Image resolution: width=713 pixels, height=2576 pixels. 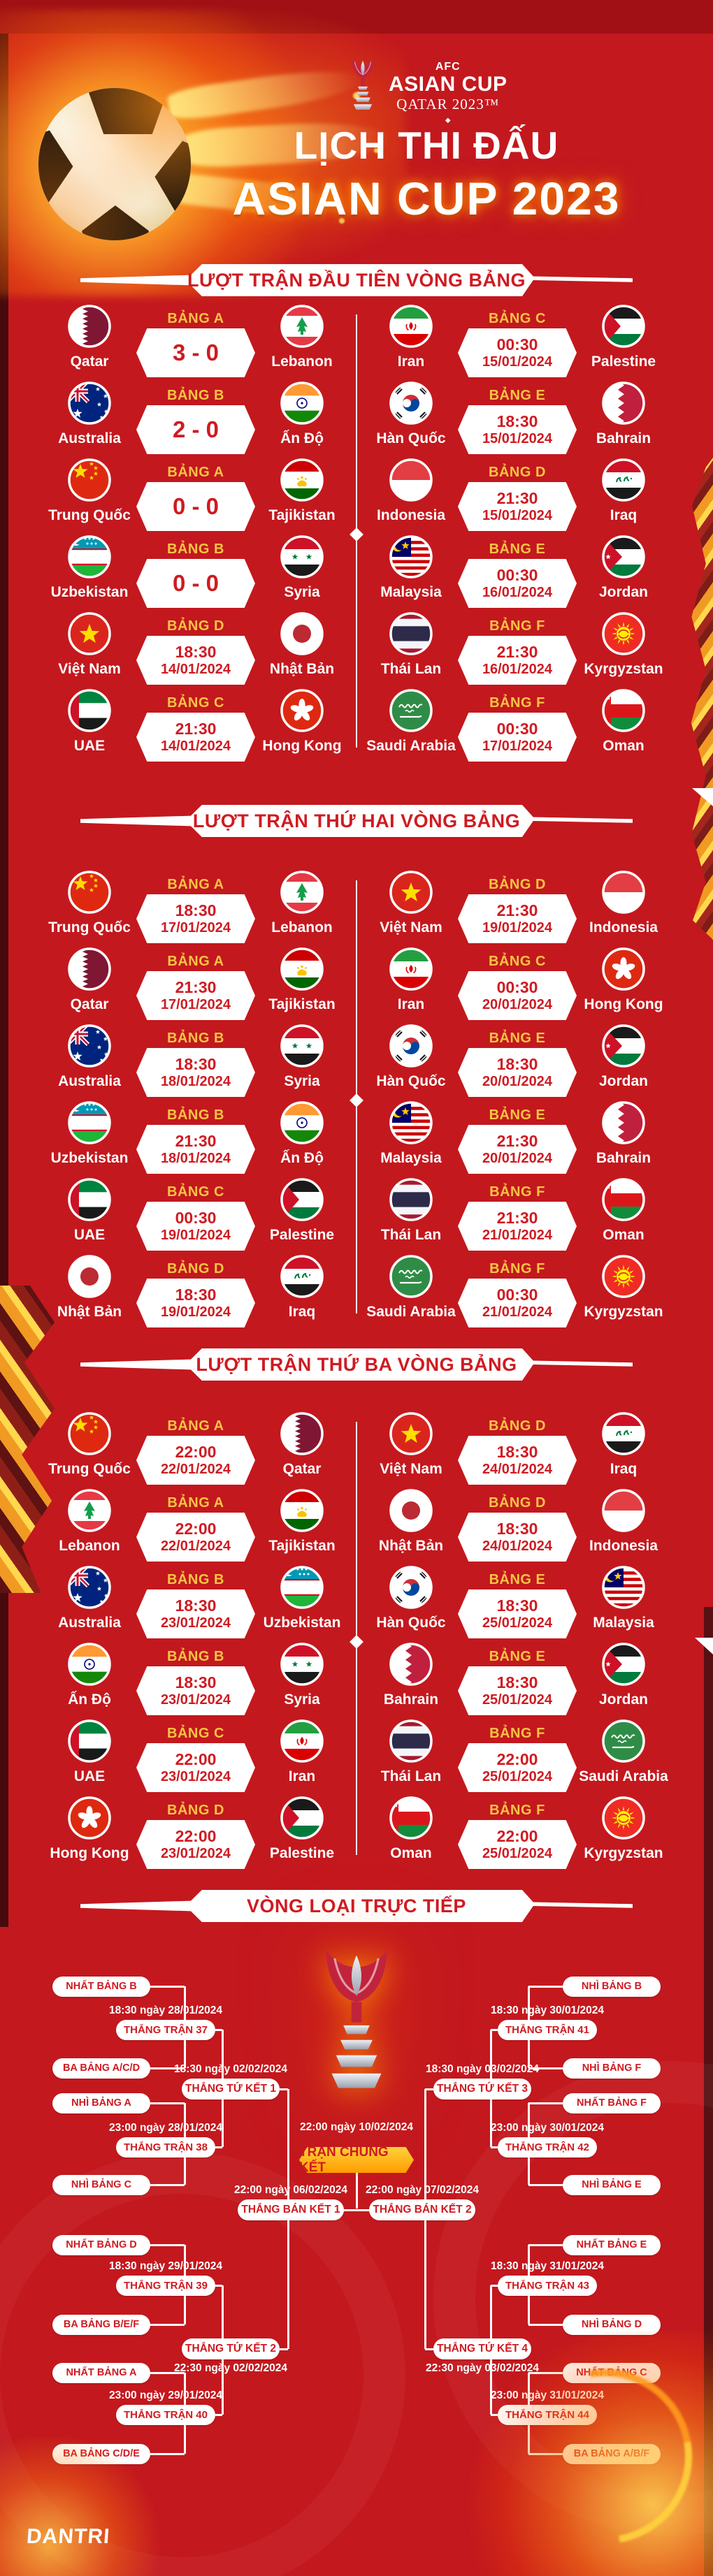 I want to click on flag-my-icon, so click(x=411, y=556).